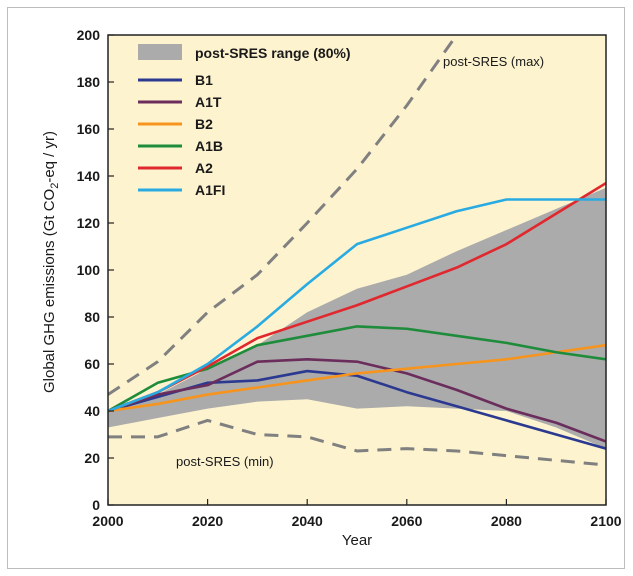  What do you see at coordinates (605, 521) in the screenshot?
I see `x-tick-label: 2100` at bounding box center [605, 521].